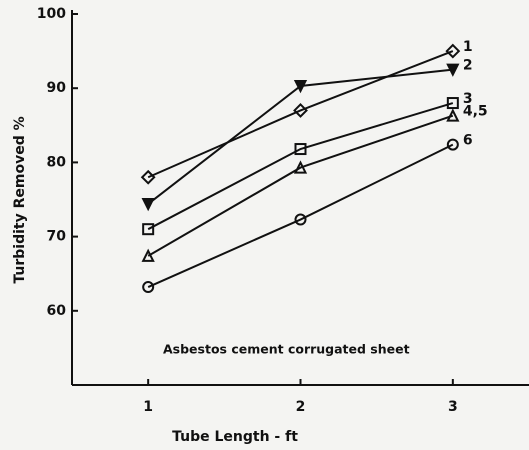 This screenshot has width=529, height=450. What do you see at coordinates (235, 437) in the screenshot?
I see `x-axis-label: Tube Length - ft` at bounding box center [235, 437].